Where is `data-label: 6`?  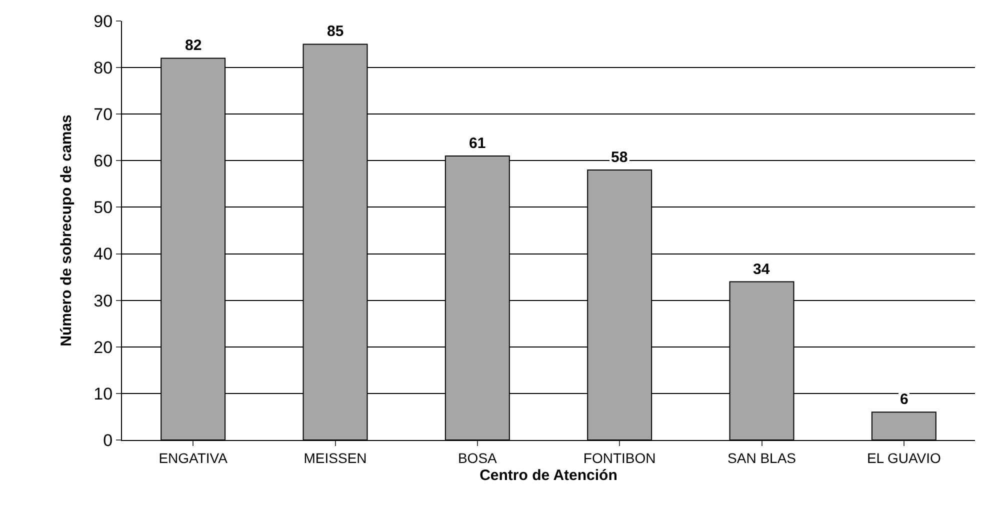
data-label: 6 is located at coordinates (904, 399).